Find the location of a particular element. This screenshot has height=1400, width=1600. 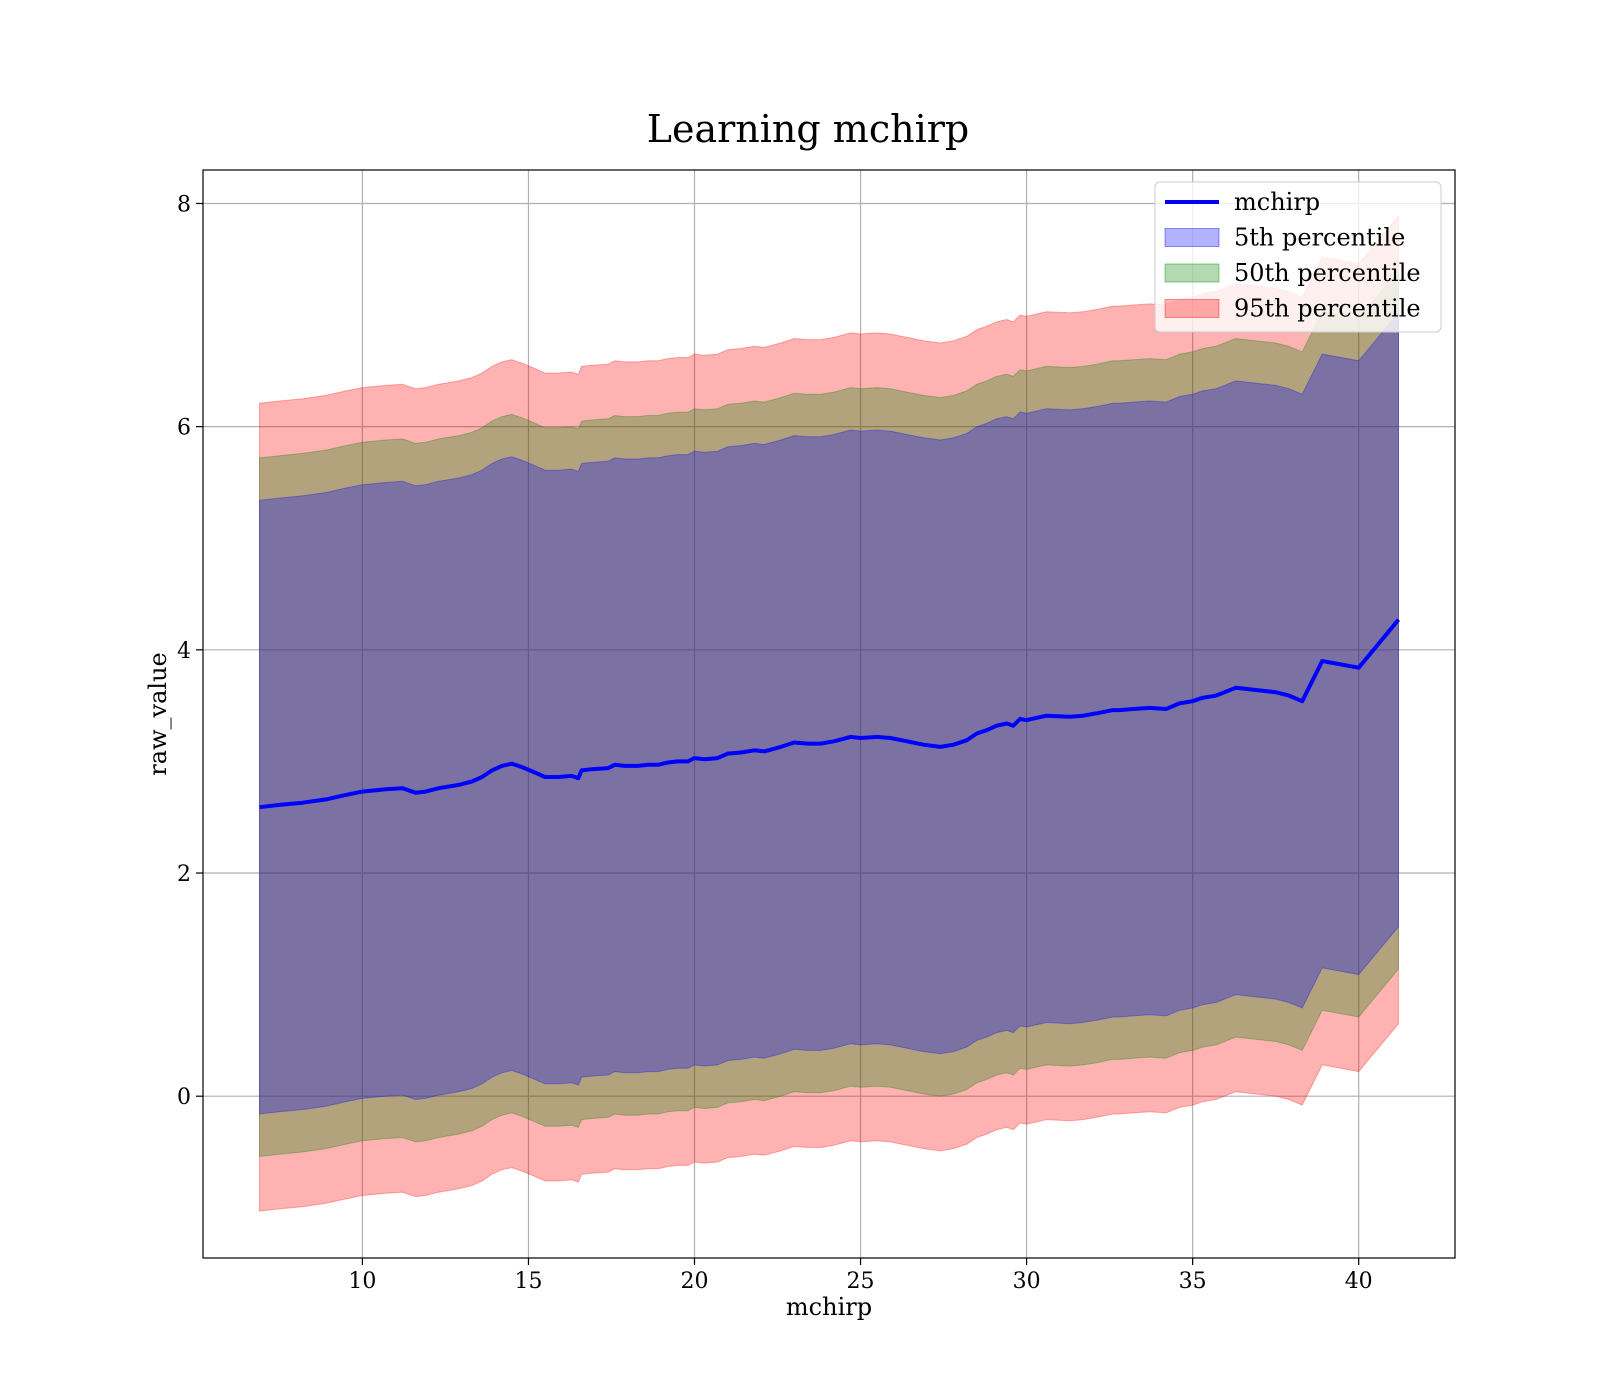

legend-label: 50th percentile is located at coordinates (1327, 273).